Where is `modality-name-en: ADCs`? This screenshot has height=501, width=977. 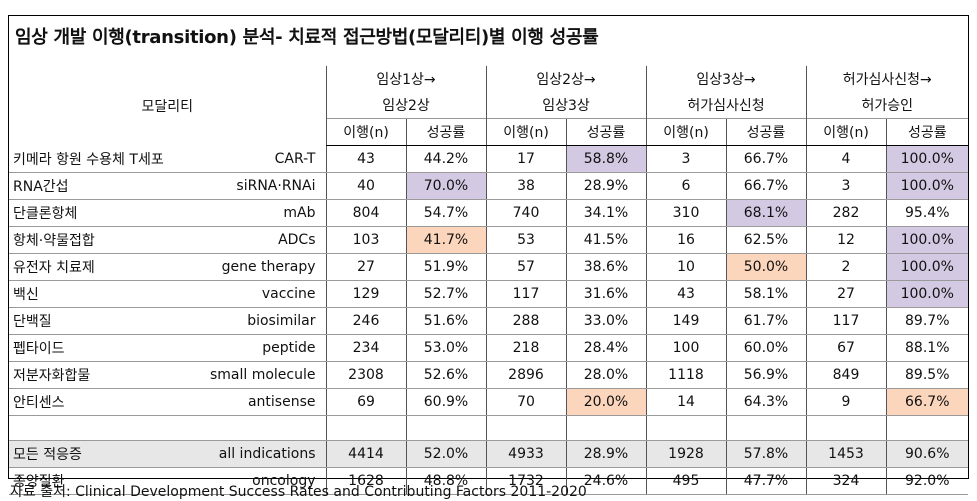 modality-name-en: ADCs is located at coordinates (267, 240).